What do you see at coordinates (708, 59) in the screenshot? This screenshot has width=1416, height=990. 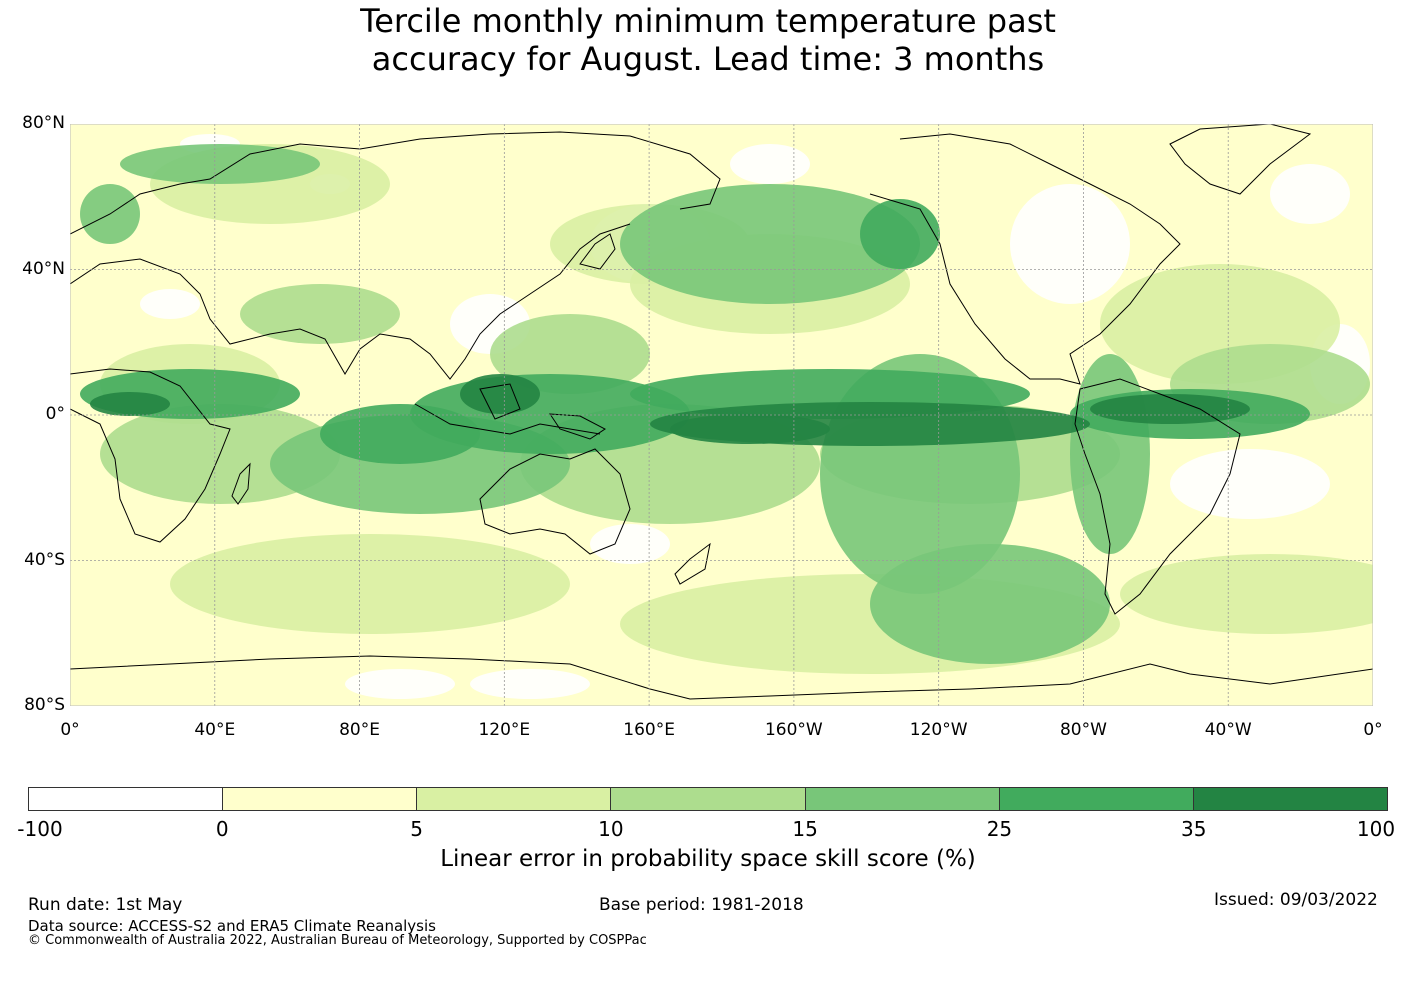 I see `title-line-2: accuracy for August. Lead time: 3 months` at bounding box center [708, 59].